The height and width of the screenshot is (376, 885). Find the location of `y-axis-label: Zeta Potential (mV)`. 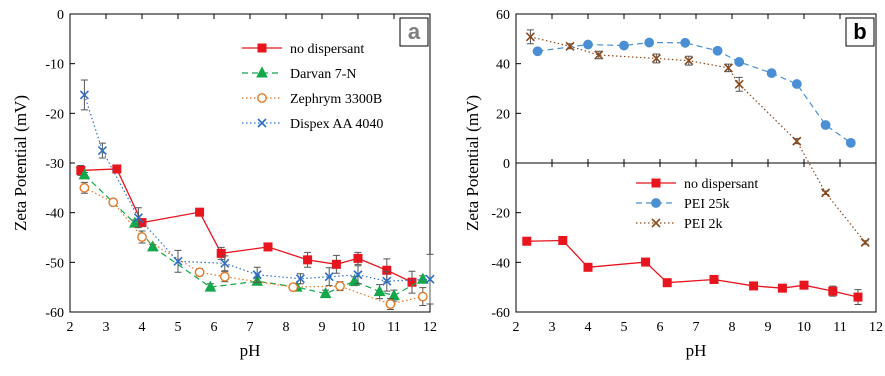

y-axis-label: Zeta Potential (mV) is located at coordinates (20, 163).